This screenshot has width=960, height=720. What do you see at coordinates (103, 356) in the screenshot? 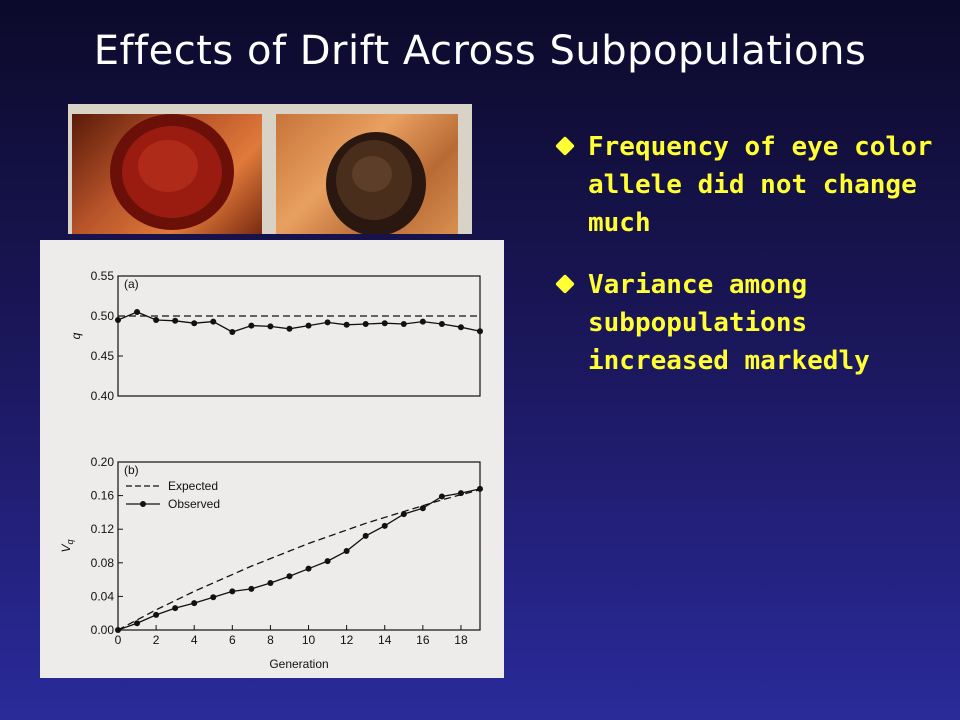
I see `y-tick-label: 0.45` at bounding box center [103, 356].